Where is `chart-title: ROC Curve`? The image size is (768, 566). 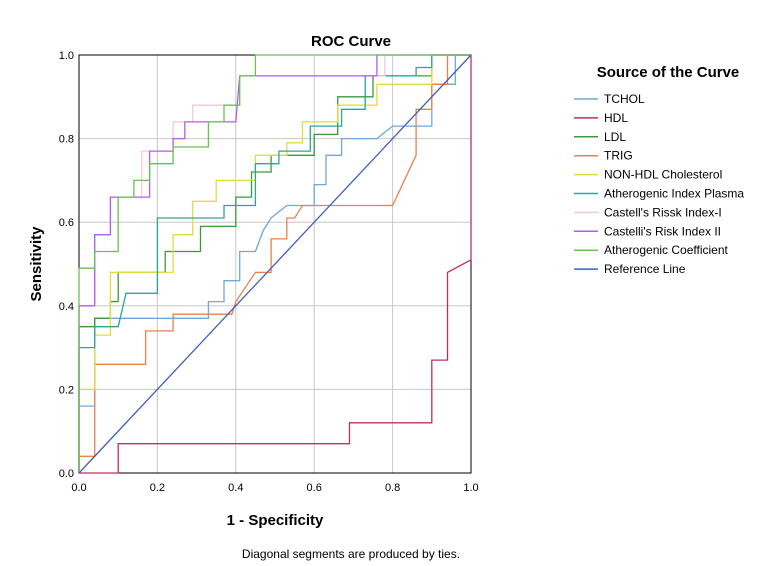
chart-title: ROC Curve is located at coordinates (351, 41).